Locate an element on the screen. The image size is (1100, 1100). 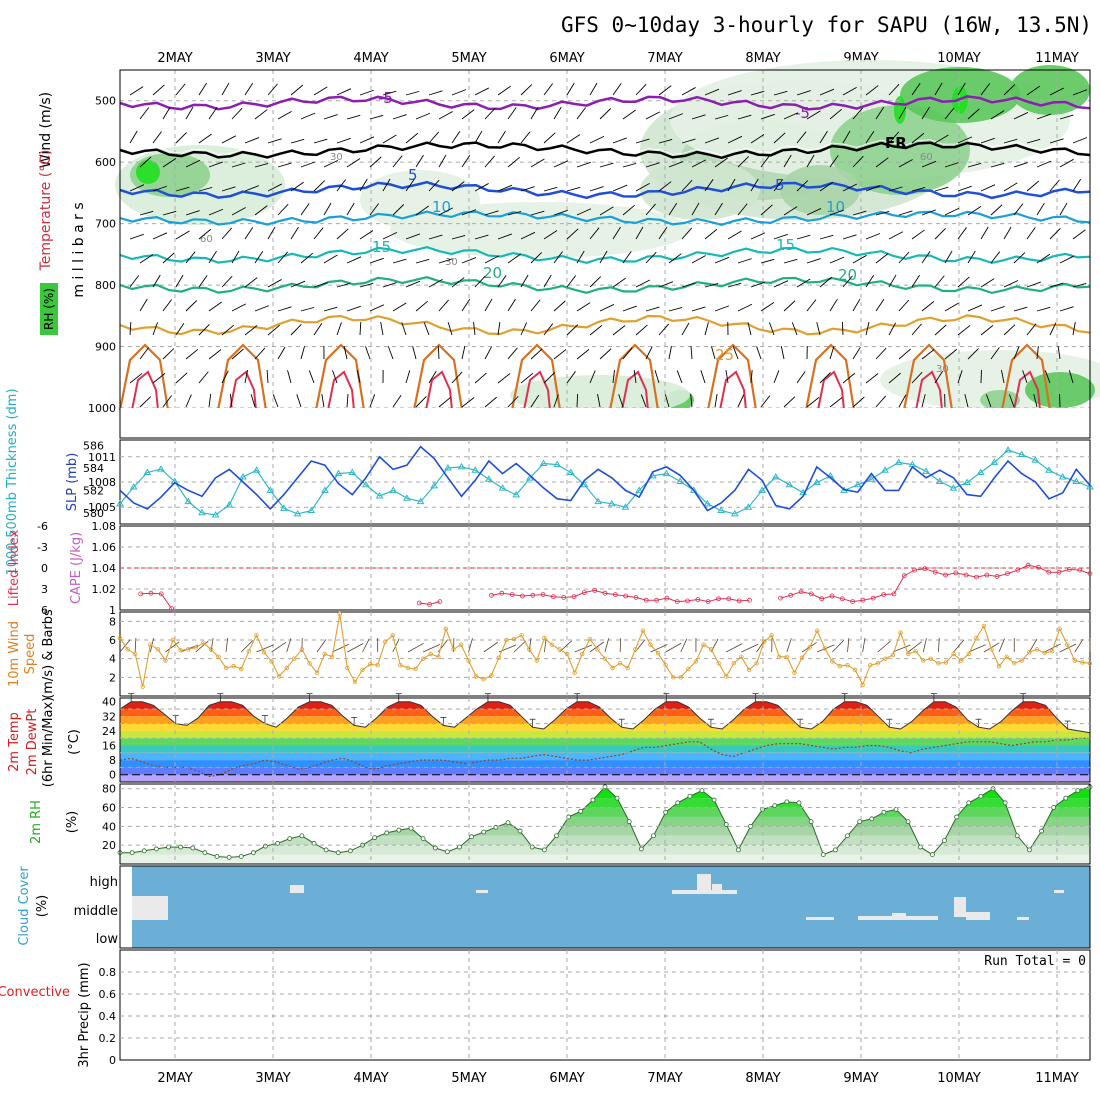
pressure-tick-label: 600 is located at coordinates (105, 162).